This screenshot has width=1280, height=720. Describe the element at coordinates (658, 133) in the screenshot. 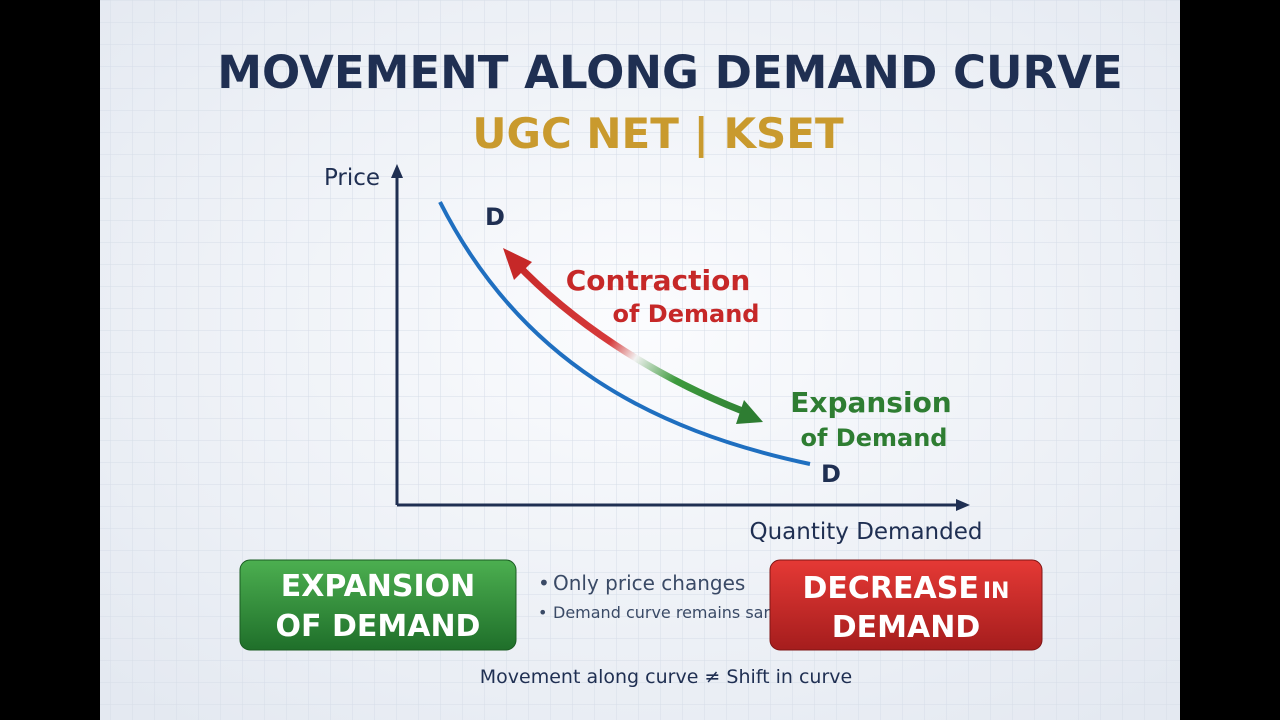

I see `subtitle: UGC NET | KSET` at that location.